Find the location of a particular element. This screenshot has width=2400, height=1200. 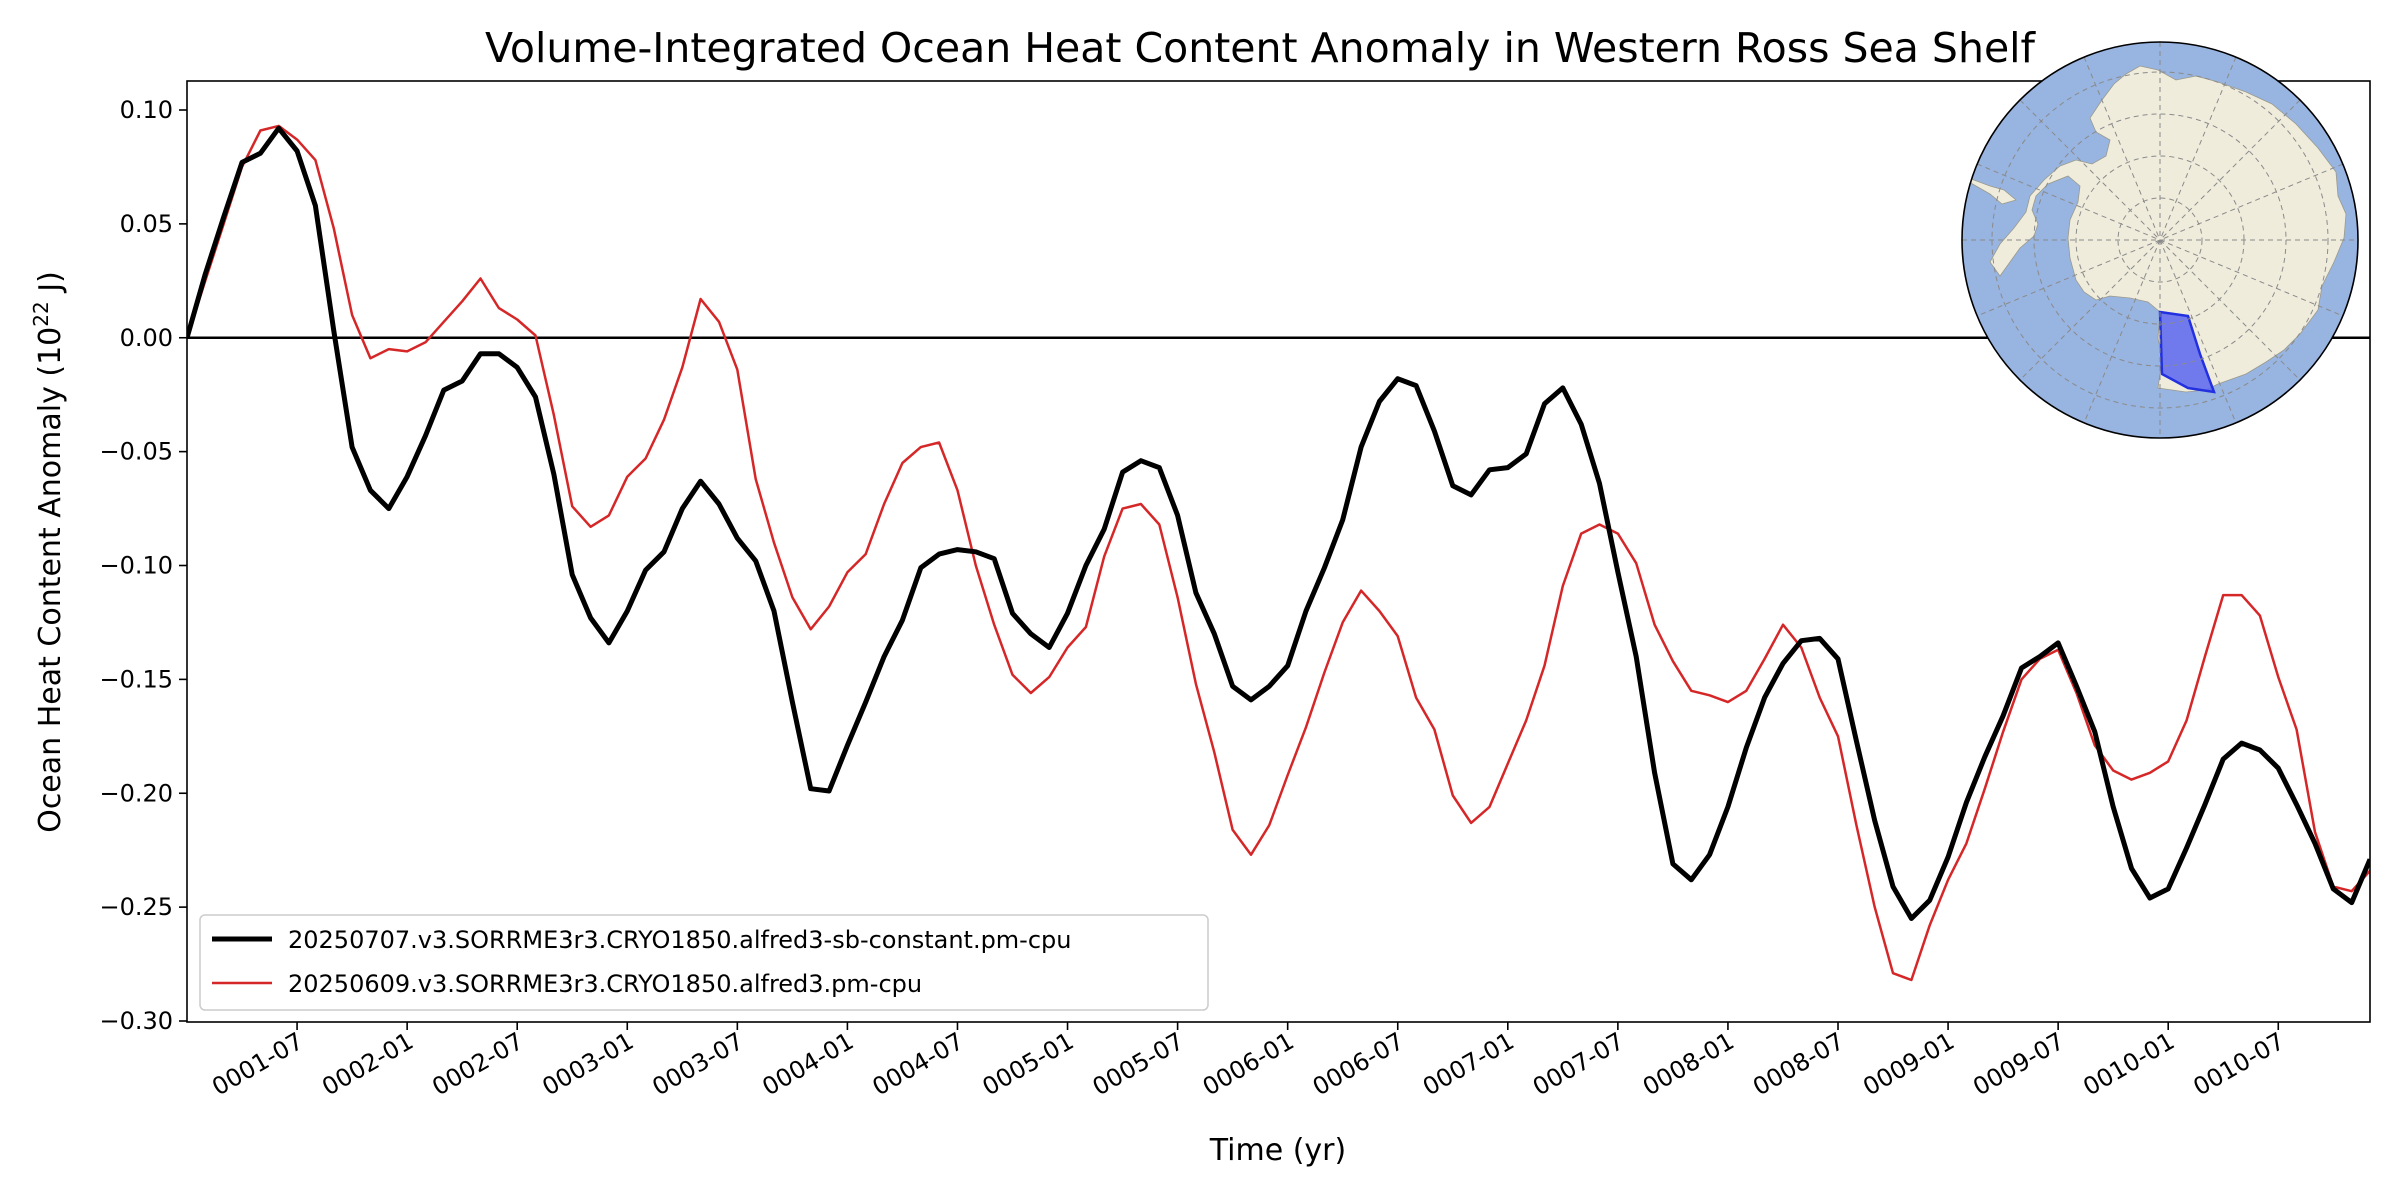

inset-map-latitude-ring is located at coordinates (2160, 240).